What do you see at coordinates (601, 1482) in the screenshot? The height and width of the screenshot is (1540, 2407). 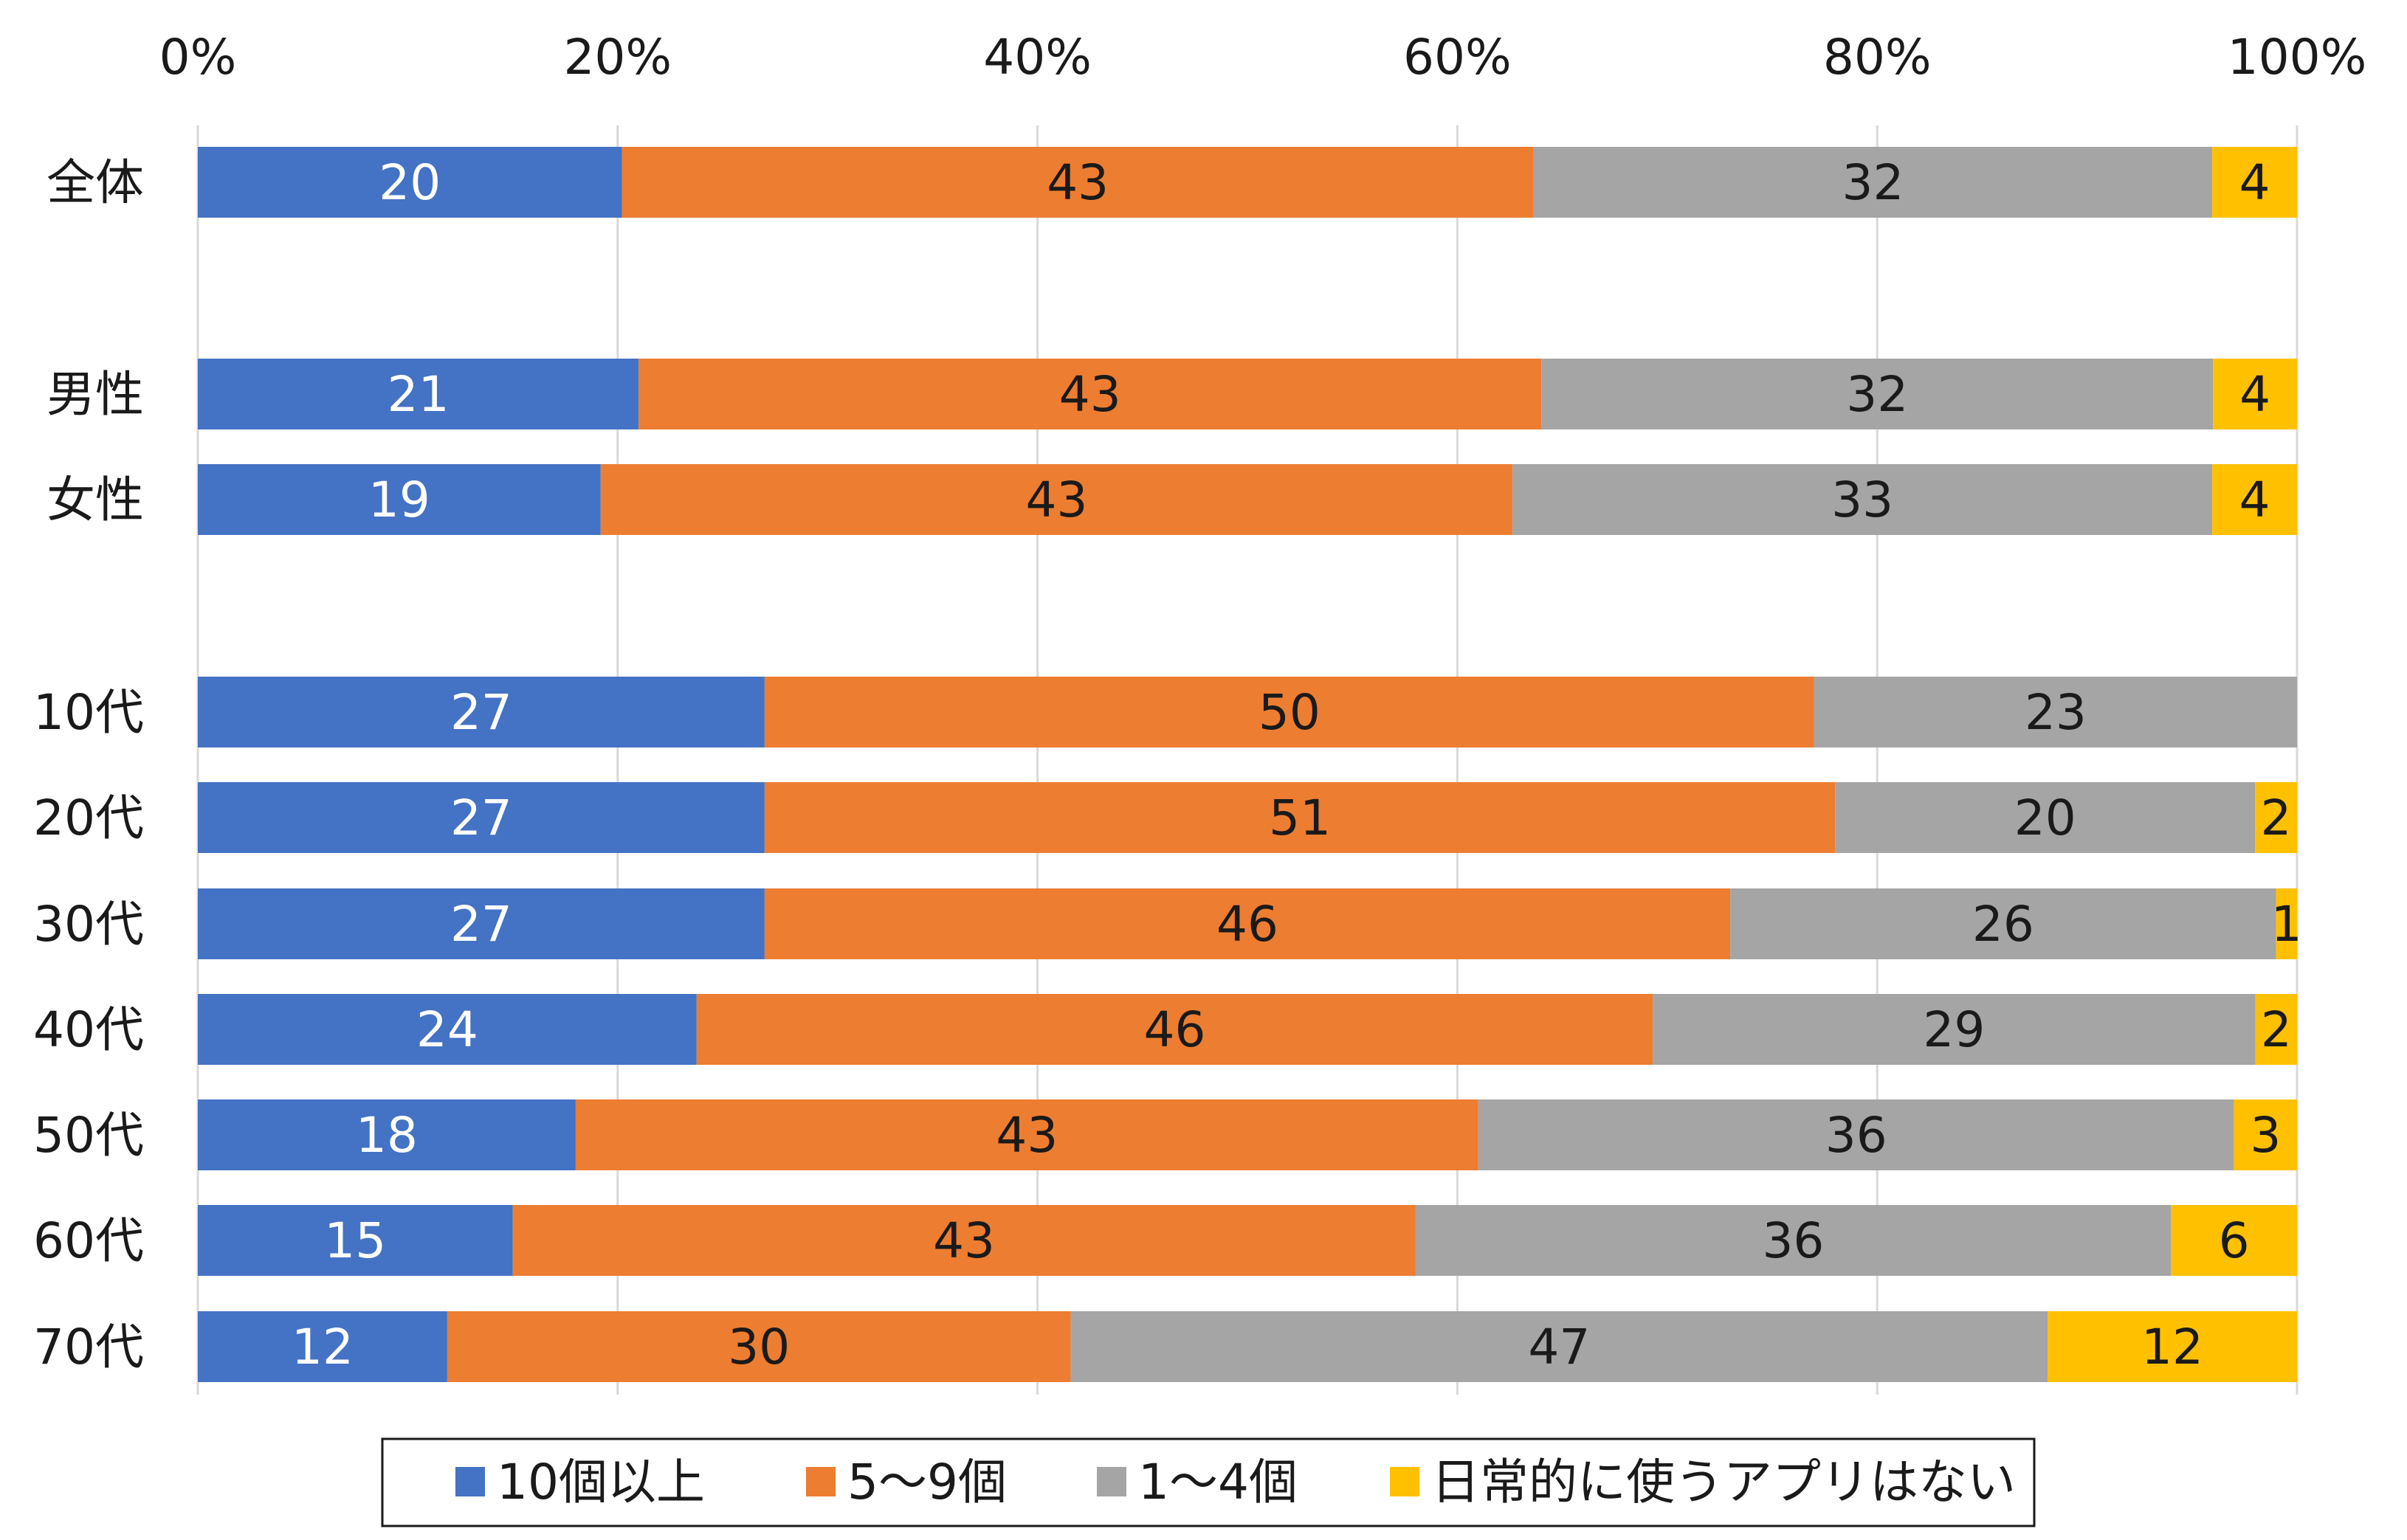 I see `legend-label: 10個以上` at bounding box center [601, 1482].